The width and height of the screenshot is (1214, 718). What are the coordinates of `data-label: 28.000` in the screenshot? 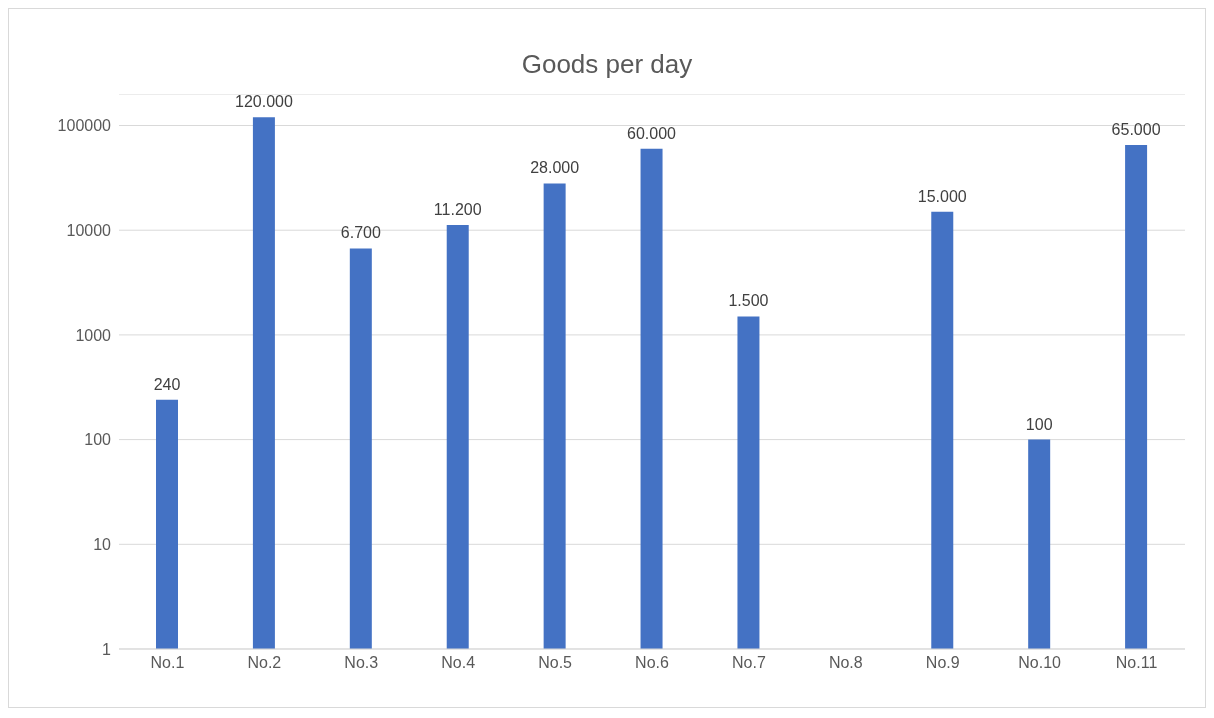 It's located at (555, 168).